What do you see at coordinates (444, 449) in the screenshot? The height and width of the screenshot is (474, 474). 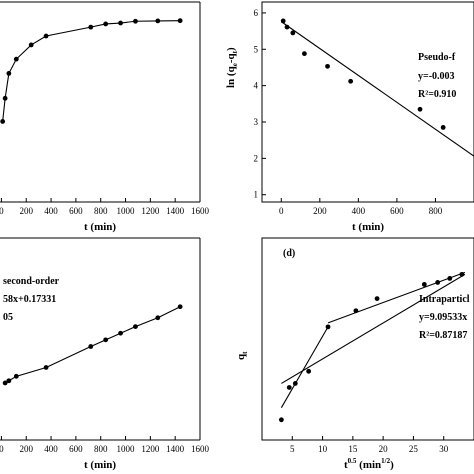 I see `panel-d-xtick-label: 30` at bounding box center [444, 449].